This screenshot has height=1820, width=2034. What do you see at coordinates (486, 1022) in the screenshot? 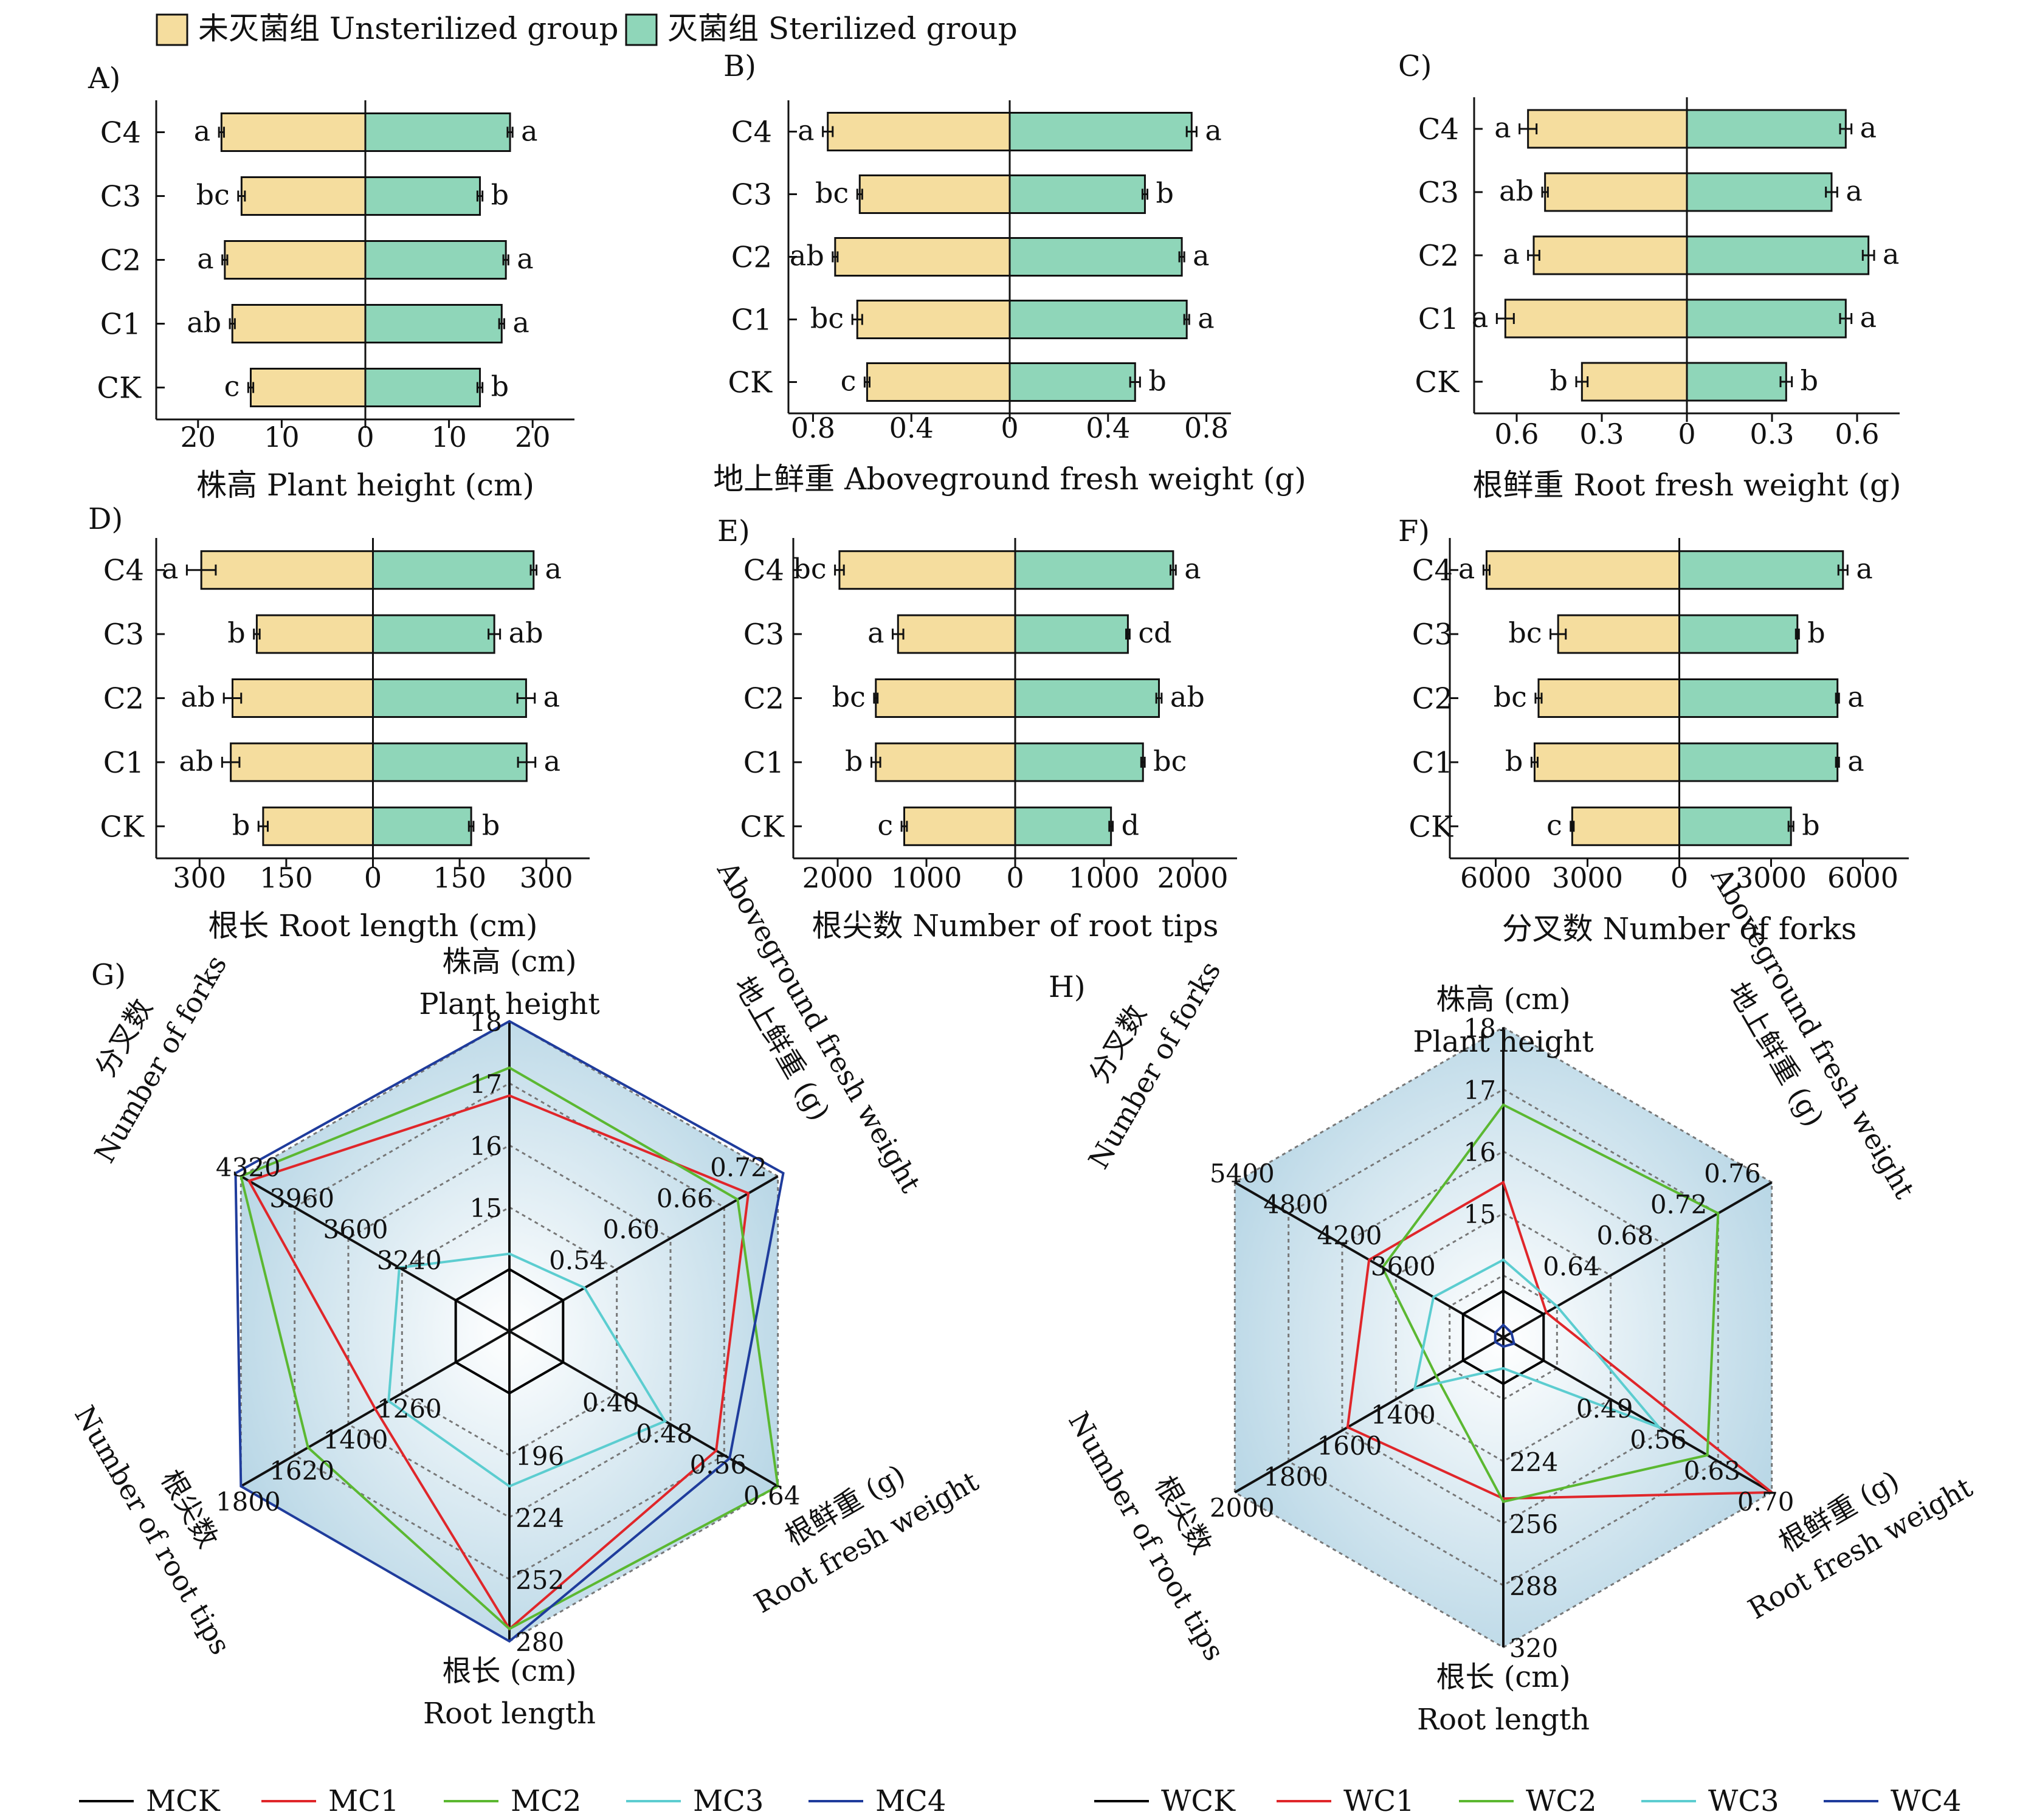
I see `radar-tick-label: 18` at bounding box center [486, 1022].